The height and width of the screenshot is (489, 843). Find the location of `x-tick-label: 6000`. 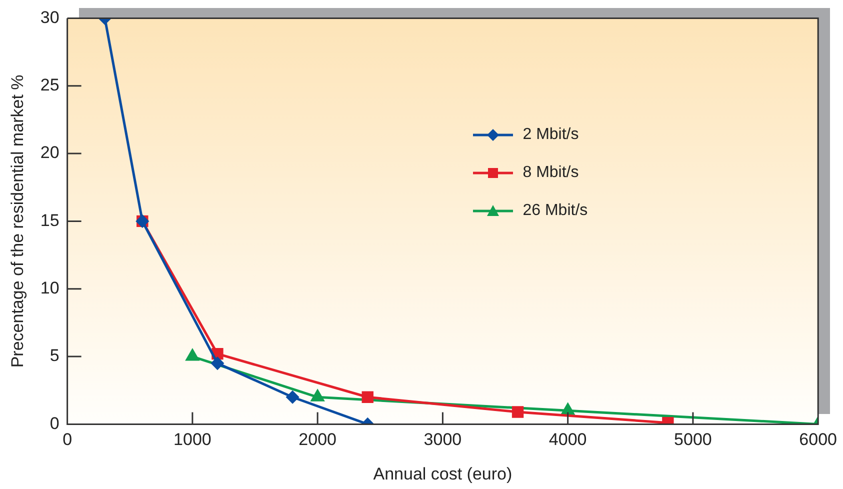

x-tick-label: 6000 is located at coordinates (818, 440).